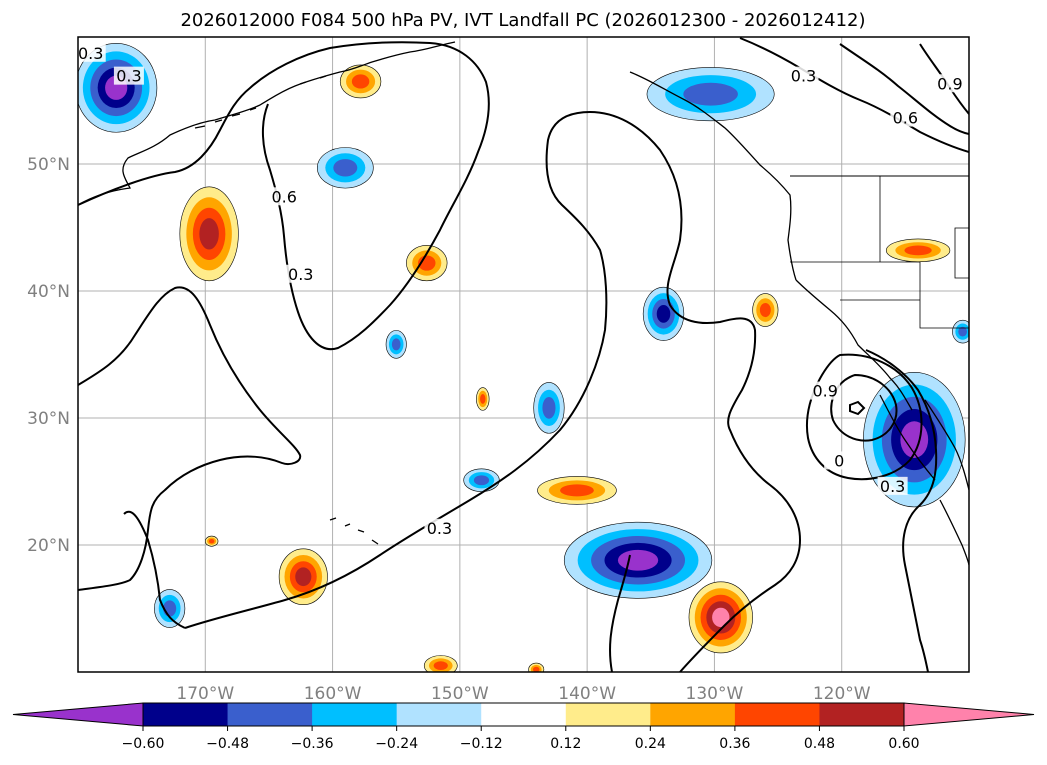  I want to click on y-tick-label: 50°N, so click(48, 165).